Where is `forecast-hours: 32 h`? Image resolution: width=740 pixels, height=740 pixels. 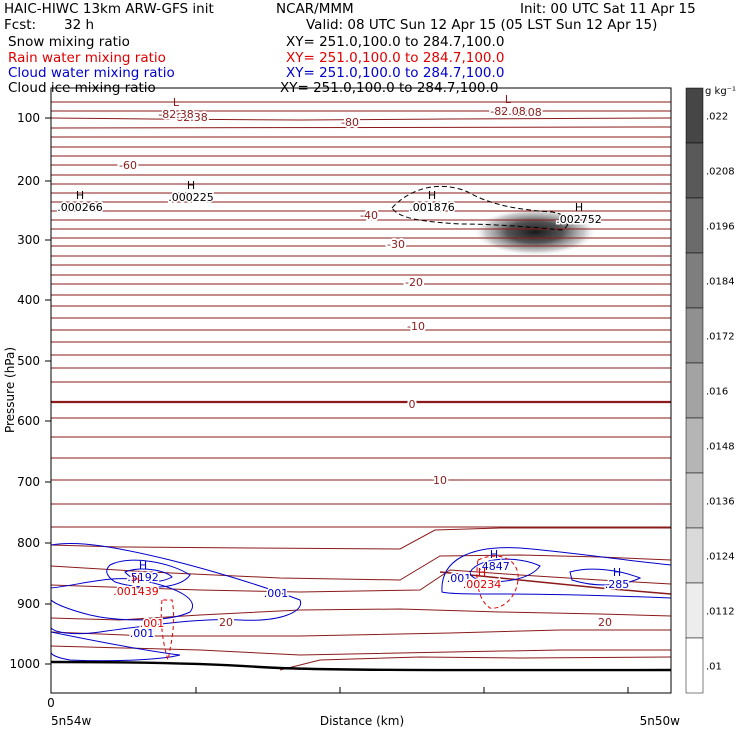 forecast-hours: 32 h is located at coordinates (79, 25).